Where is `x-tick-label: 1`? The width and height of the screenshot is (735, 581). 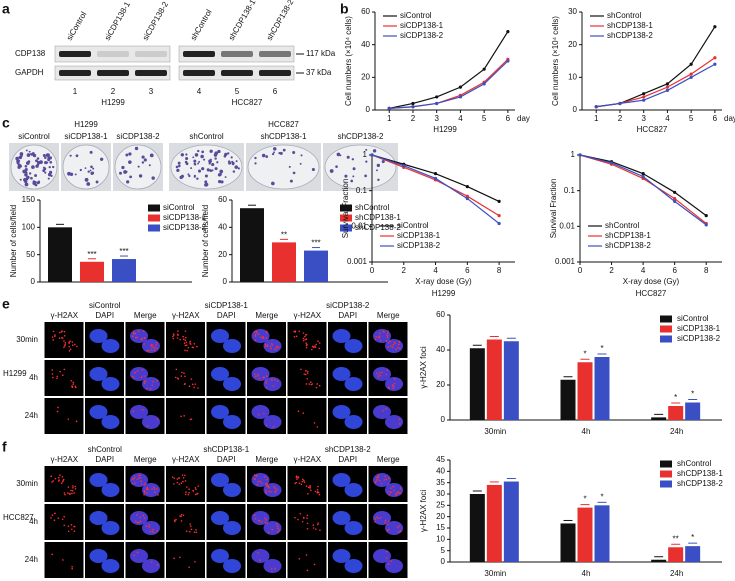
x-tick-label: 1 is located at coordinates (389, 118).